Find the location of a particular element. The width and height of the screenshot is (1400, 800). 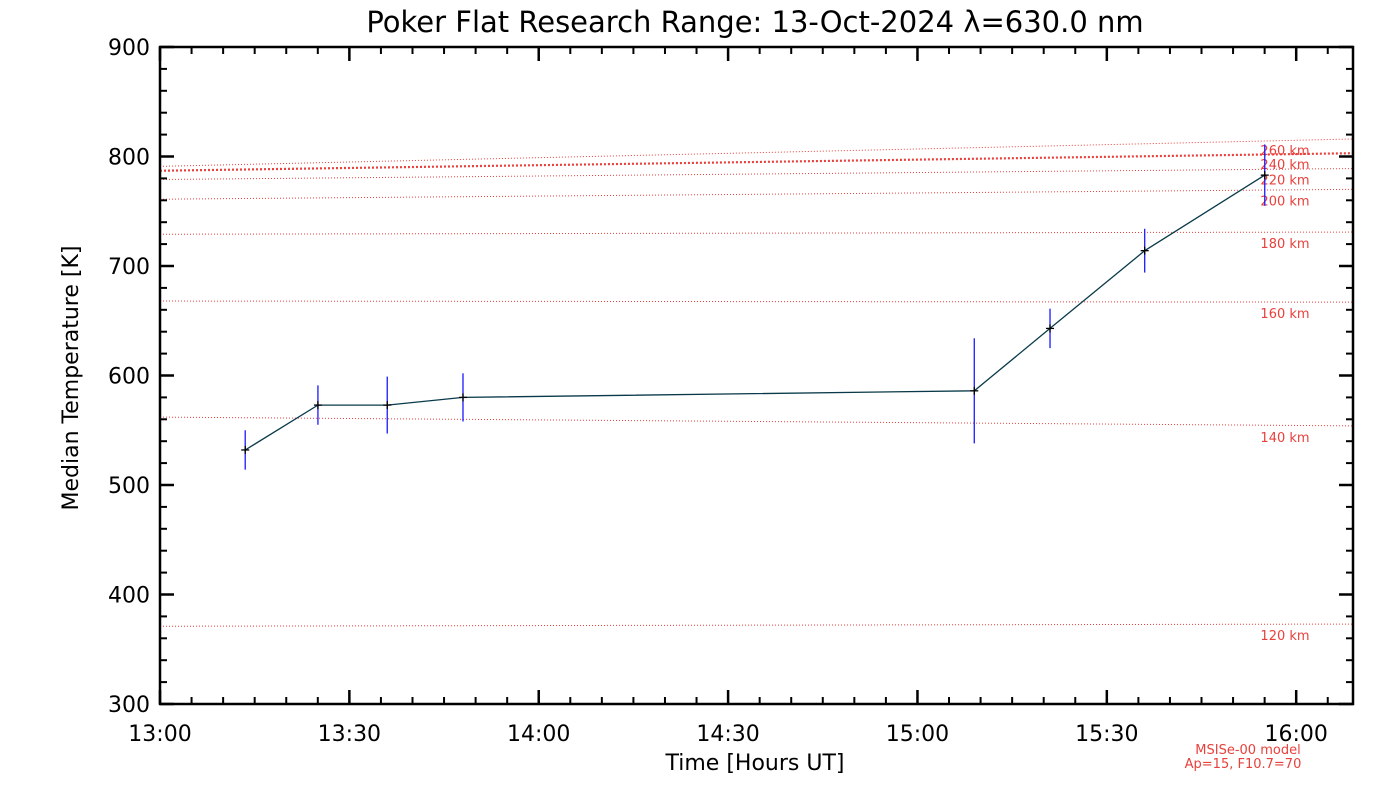

model-line-220-km is located at coordinates (756, 174).